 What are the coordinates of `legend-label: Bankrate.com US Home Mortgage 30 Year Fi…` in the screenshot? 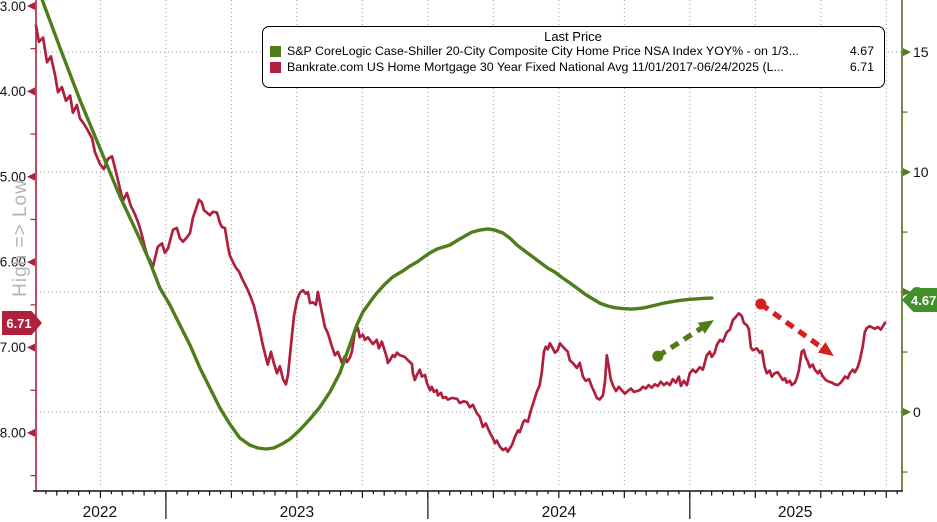 It's located at (535, 66).